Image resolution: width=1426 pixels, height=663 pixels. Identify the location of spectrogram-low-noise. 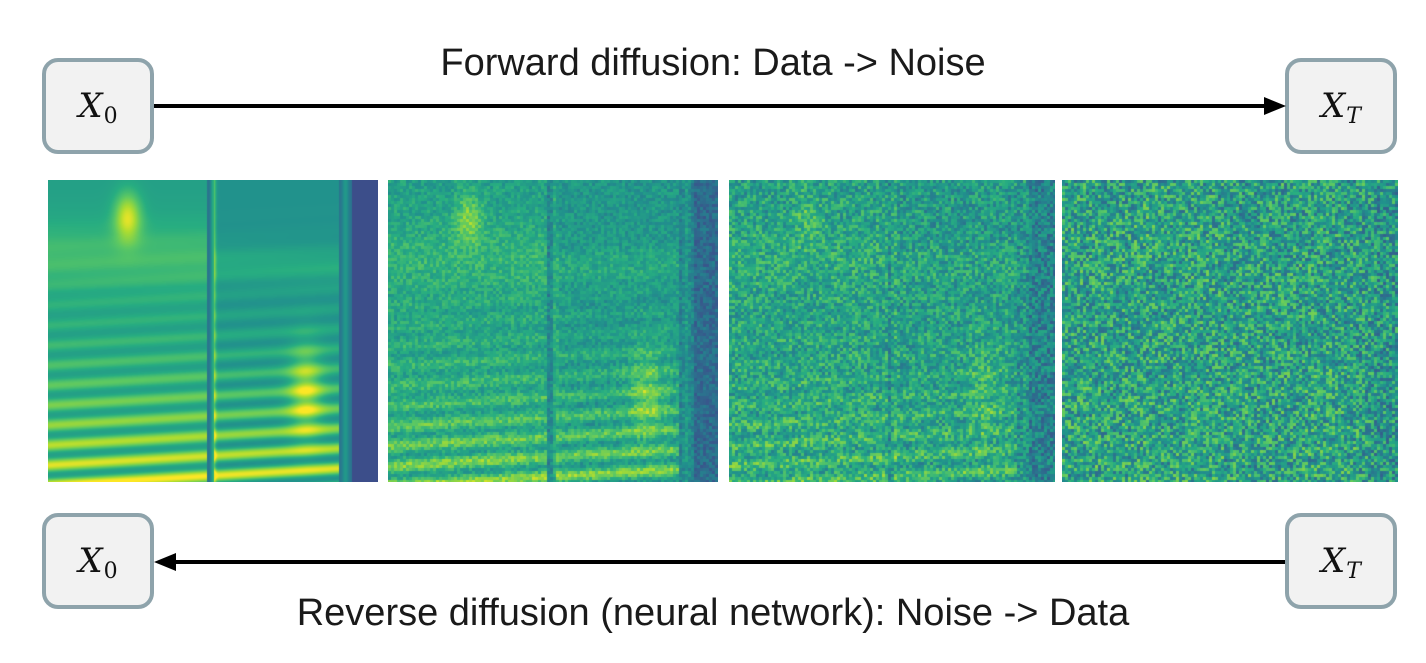
(553, 331).